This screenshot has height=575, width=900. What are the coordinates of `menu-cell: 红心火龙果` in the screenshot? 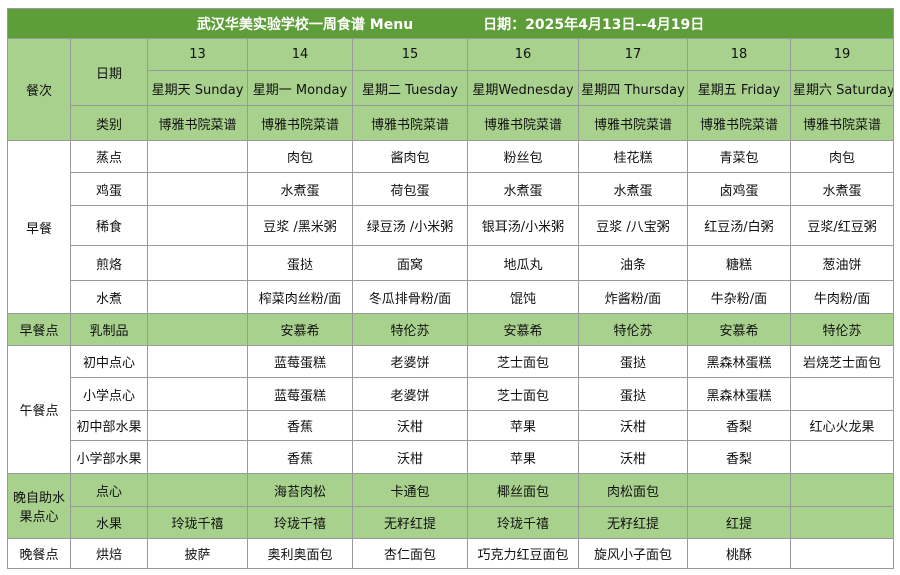 It's located at (842, 425).